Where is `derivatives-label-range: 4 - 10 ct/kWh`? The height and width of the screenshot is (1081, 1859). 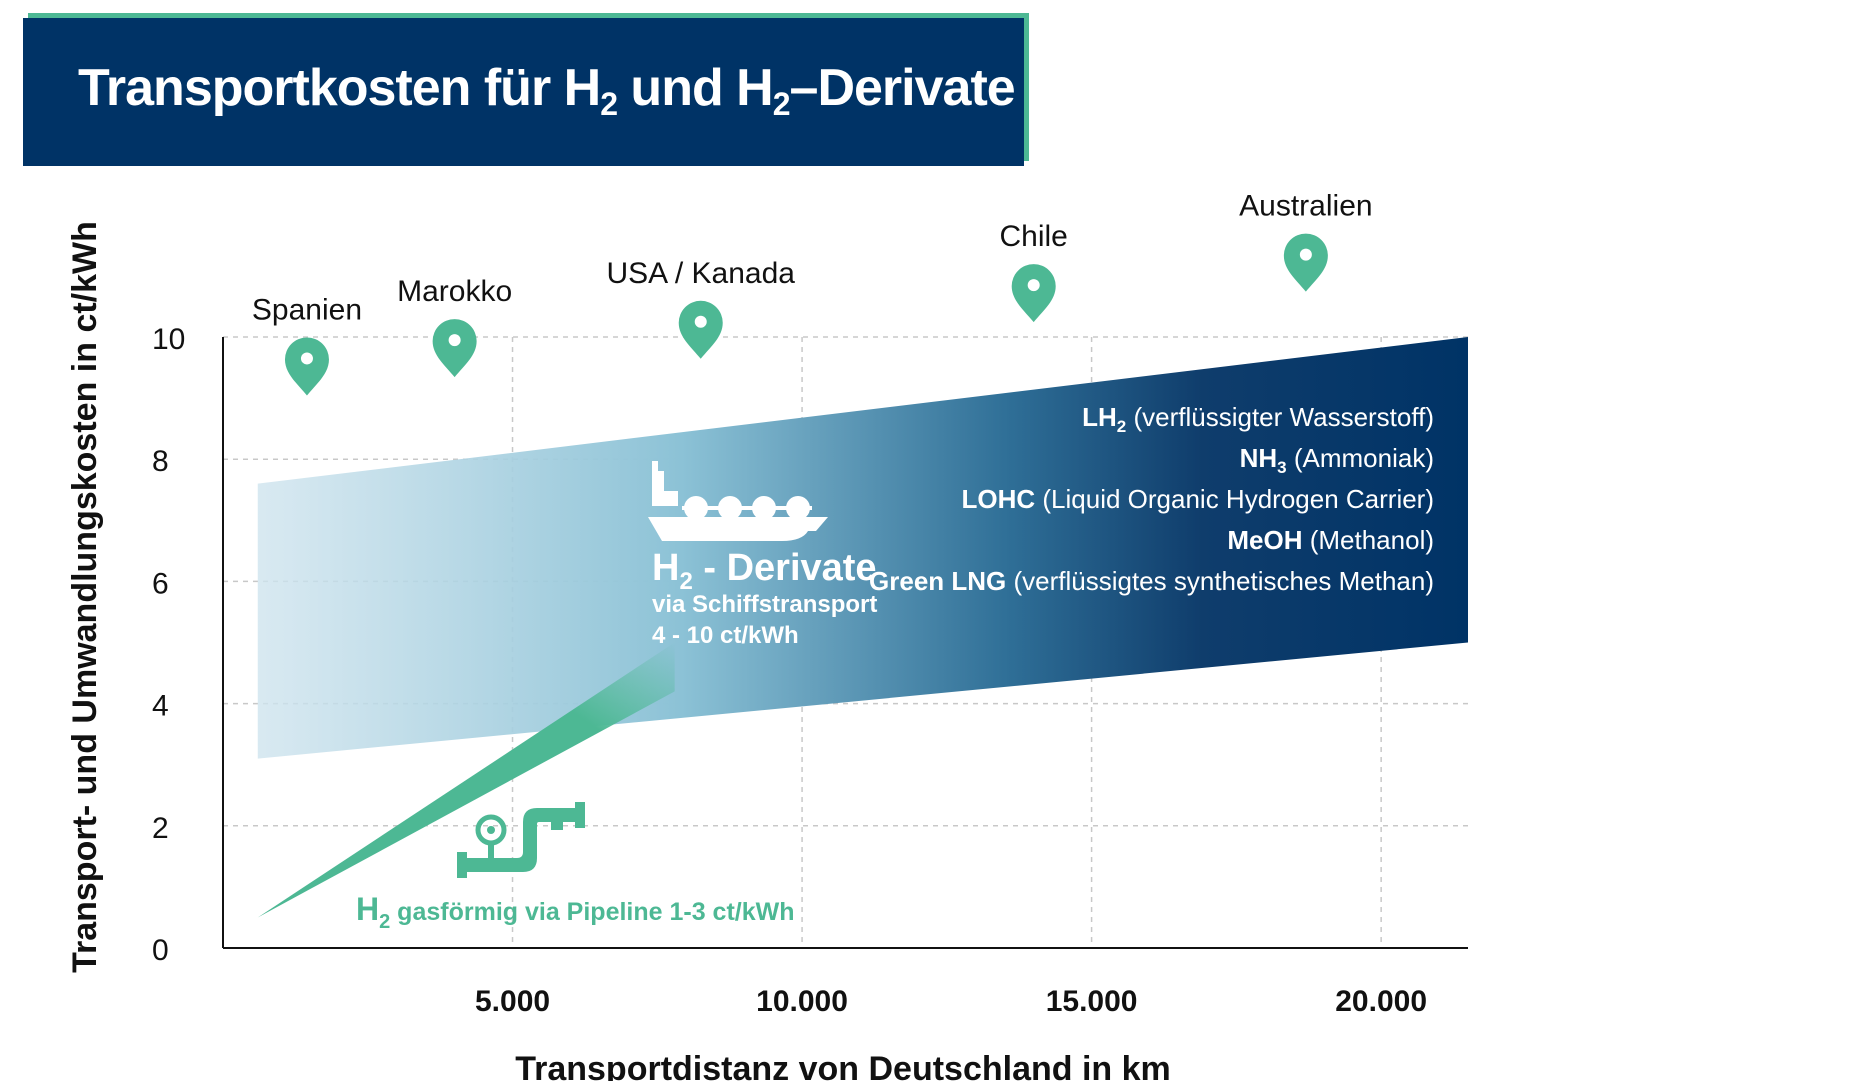
derivatives-label-range: 4 - 10 ct/kWh is located at coordinates (725, 635).